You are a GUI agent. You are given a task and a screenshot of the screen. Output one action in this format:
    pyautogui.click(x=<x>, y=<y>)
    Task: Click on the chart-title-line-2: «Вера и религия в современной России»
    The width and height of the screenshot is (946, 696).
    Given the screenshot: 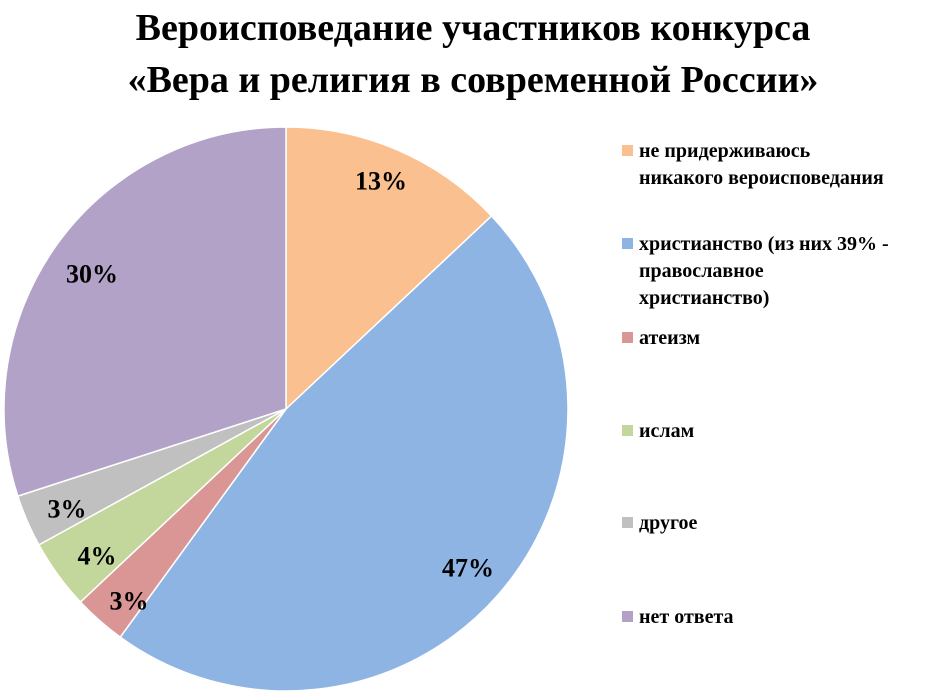 What is the action you would take?
    pyautogui.click(x=473, y=80)
    